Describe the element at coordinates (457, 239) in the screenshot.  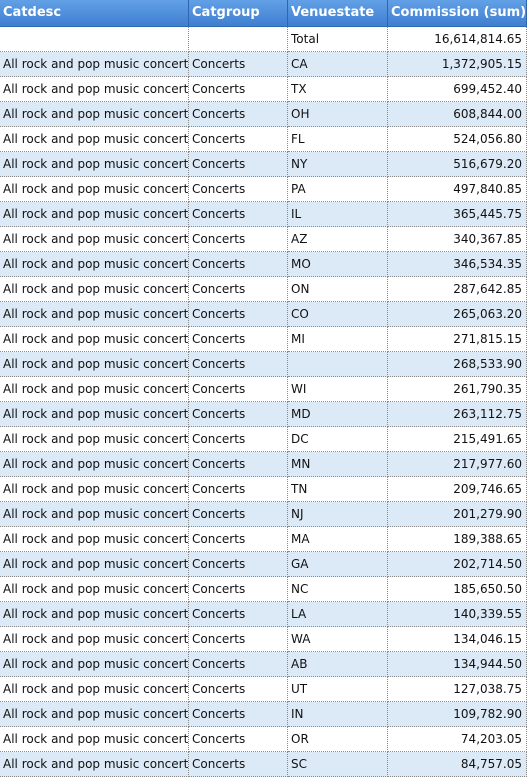
I see `commission-cell: 340,367.85` at that location.